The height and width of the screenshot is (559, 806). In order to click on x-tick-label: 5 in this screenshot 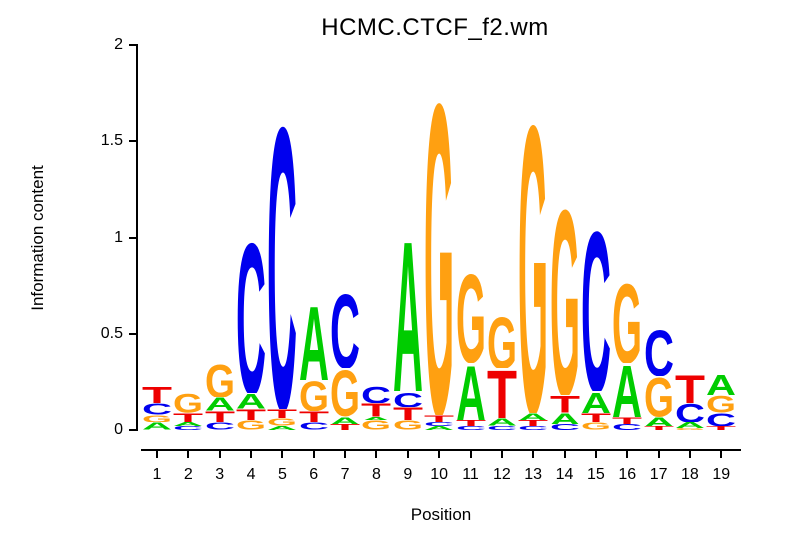, I will do `click(282, 474)`.